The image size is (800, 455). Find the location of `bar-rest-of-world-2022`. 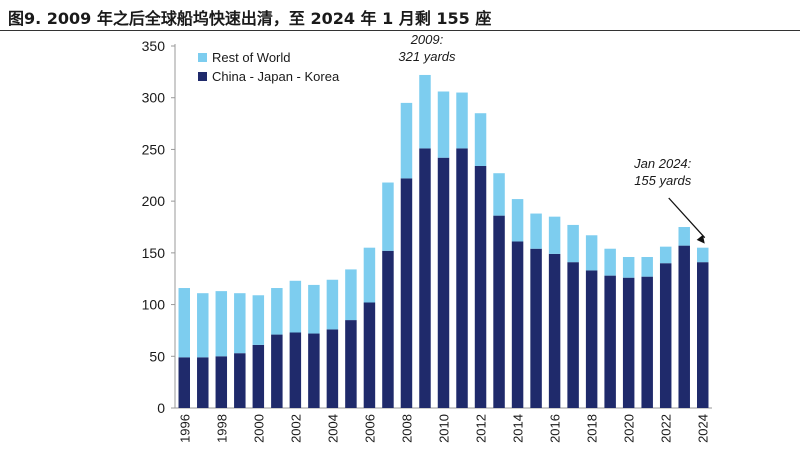

bar-rest-of-world-2022 is located at coordinates (665, 255).